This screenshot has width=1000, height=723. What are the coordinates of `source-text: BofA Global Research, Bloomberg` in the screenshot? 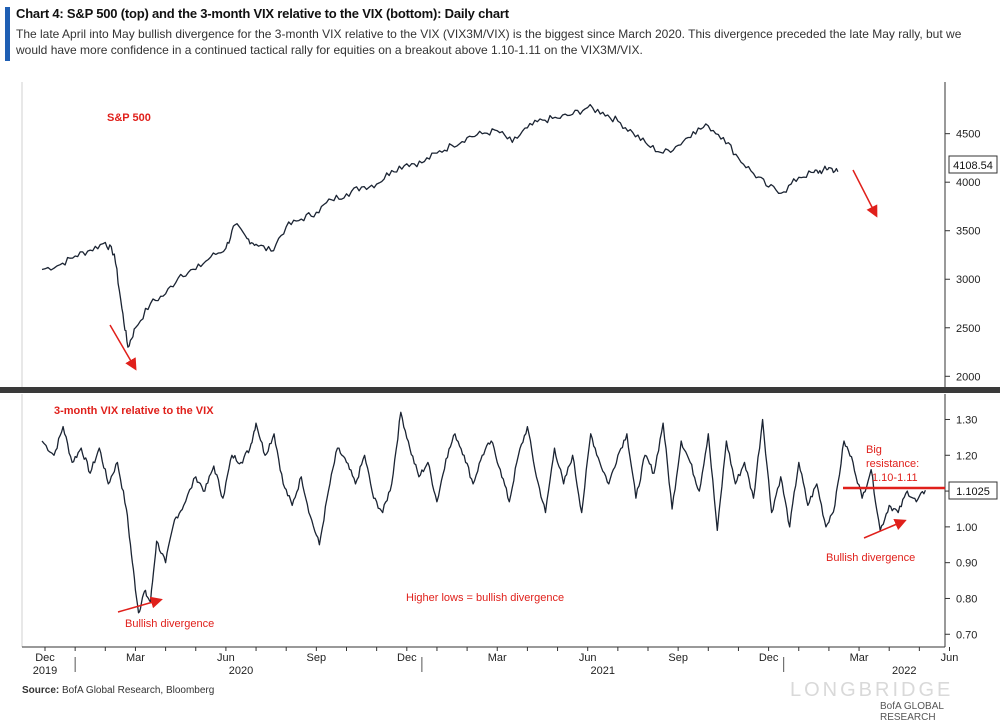 It's located at (138, 690).